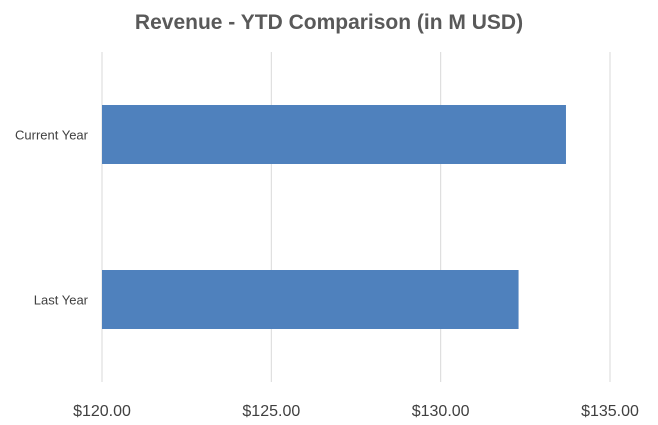 The image size is (658, 425). What do you see at coordinates (52, 218) in the screenshot?
I see `category-labels: Current Year Last Year` at bounding box center [52, 218].